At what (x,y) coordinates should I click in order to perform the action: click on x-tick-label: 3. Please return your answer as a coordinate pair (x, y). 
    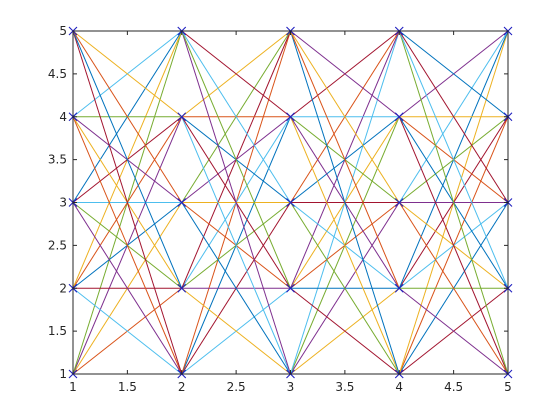
    Looking at the image, I should click on (291, 387).